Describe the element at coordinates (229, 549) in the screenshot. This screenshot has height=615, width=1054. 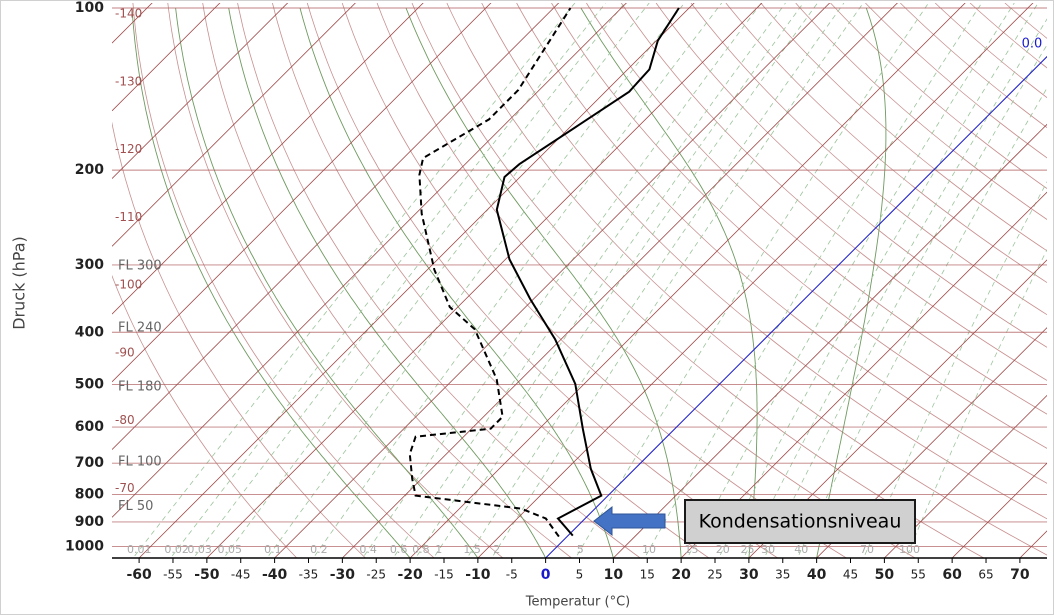
I see `mixing-ratio-label: 0.05` at that location.